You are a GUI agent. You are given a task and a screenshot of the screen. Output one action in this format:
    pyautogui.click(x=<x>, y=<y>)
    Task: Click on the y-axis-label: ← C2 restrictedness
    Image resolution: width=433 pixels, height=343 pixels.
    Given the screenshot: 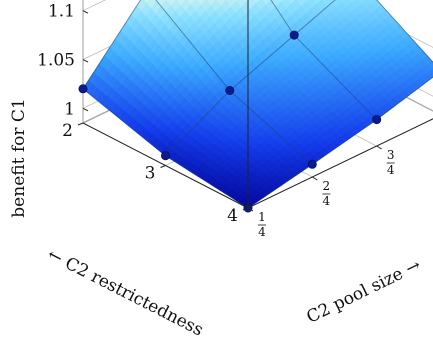 What is the action you would take?
    pyautogui.click(x=125, y=293)
    